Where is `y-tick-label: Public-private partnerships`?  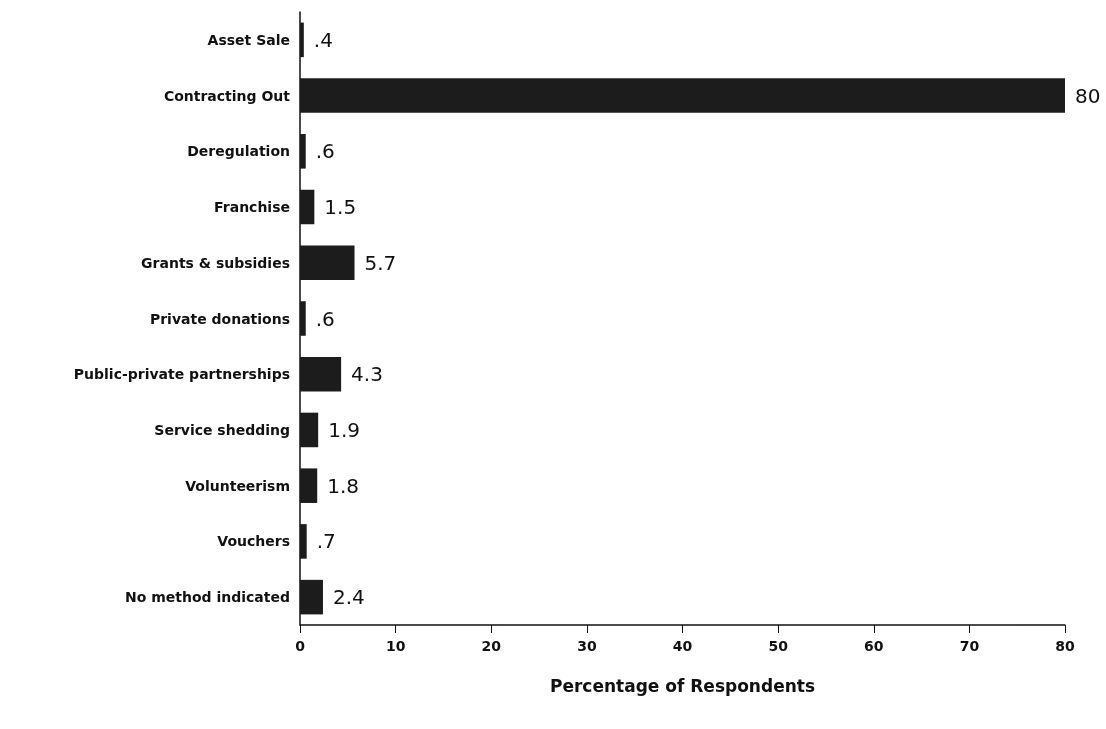 y-tick-label: Public-private partnerships is located at coordinates (181, 374).